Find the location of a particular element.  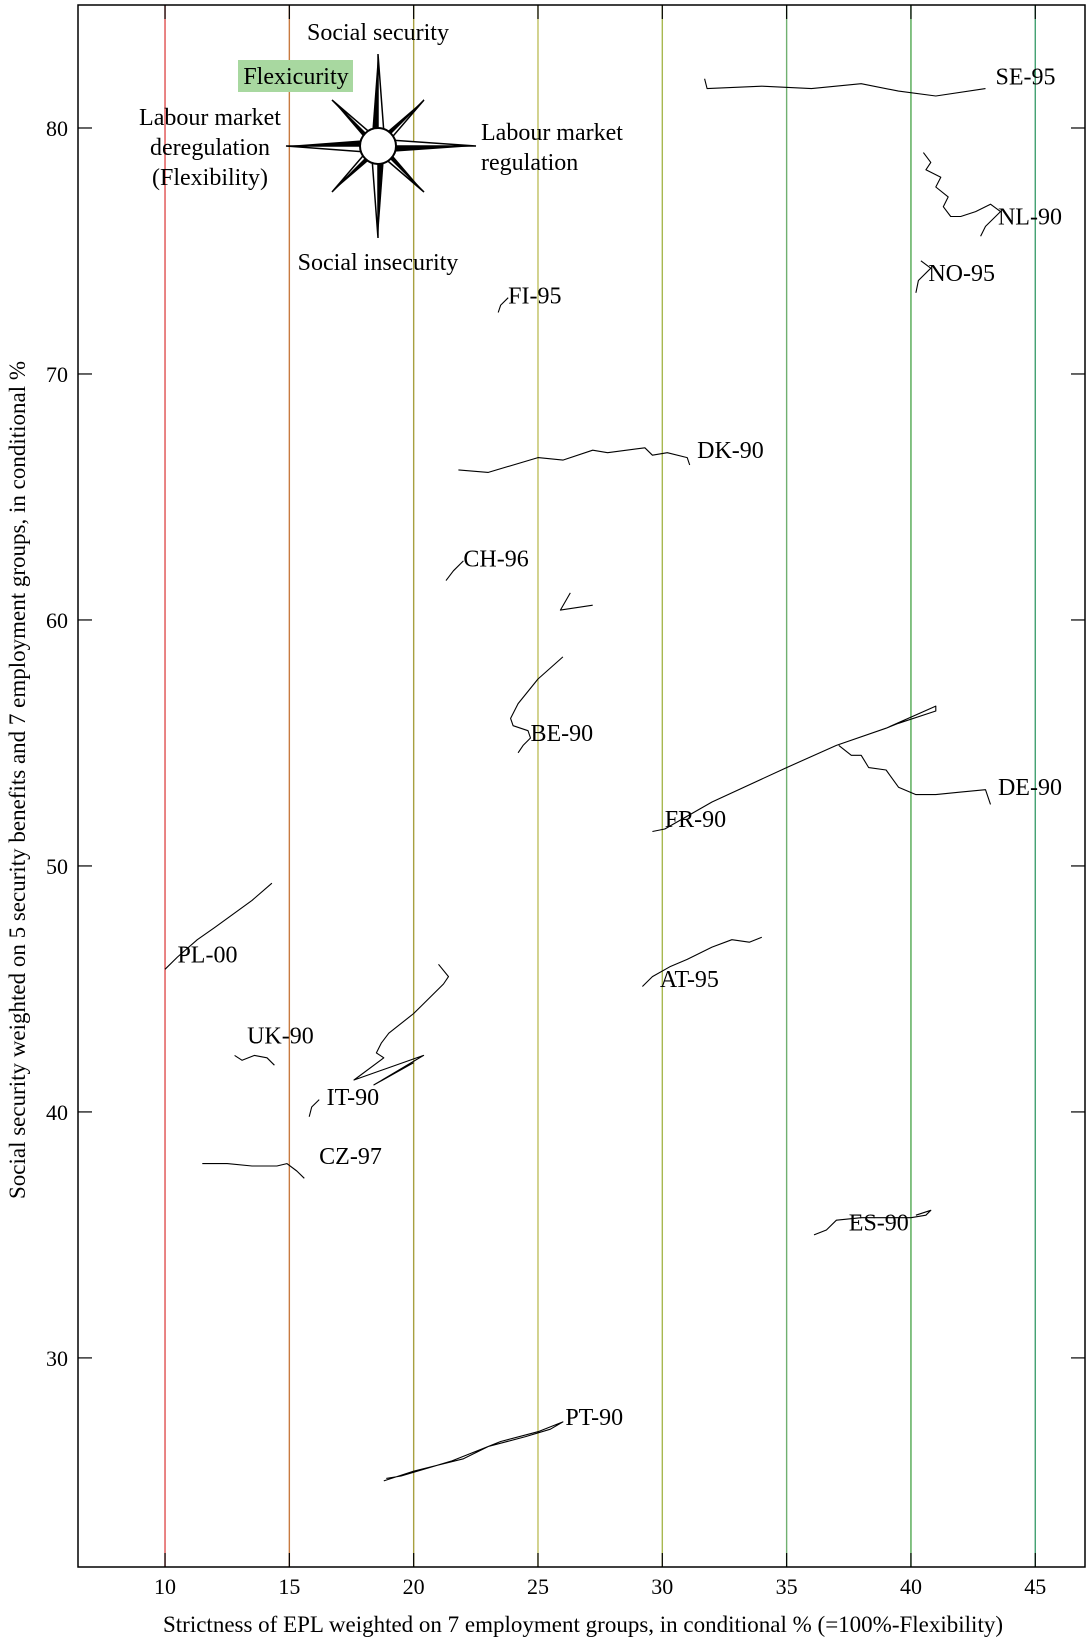

series-label-cz-97: CZ-97 is located at coordinates (350, 1157).